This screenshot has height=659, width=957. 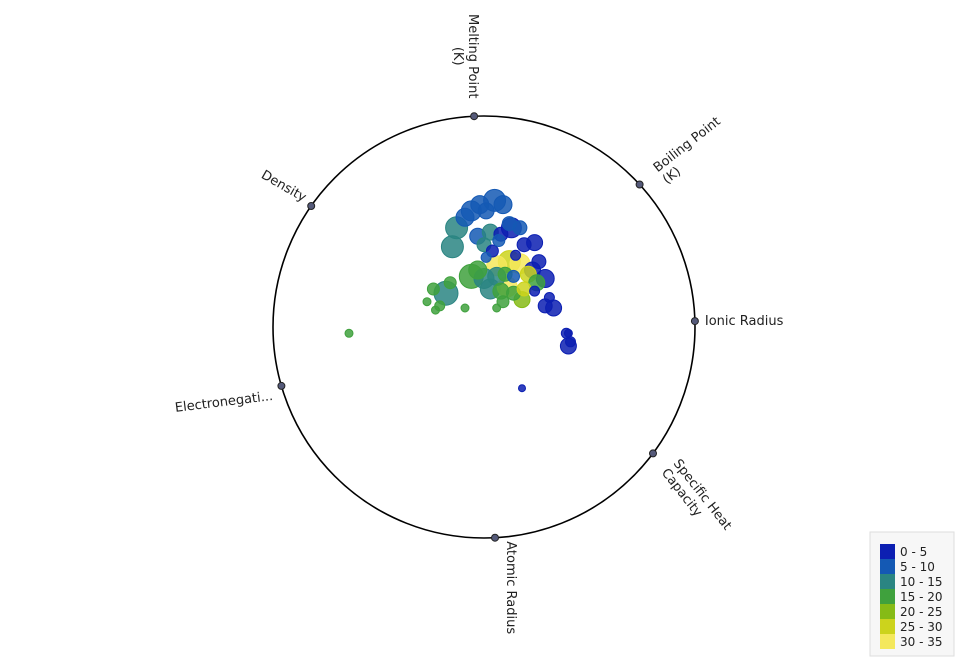 I want to click on anchor-label: Ionic Radius, so click(x=744, y=321).